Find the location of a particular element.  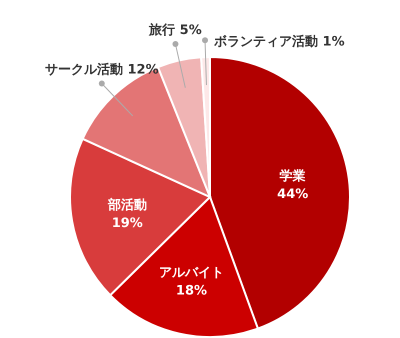

slice-label: サークル活動 12% is located at coordinates (101, 70).